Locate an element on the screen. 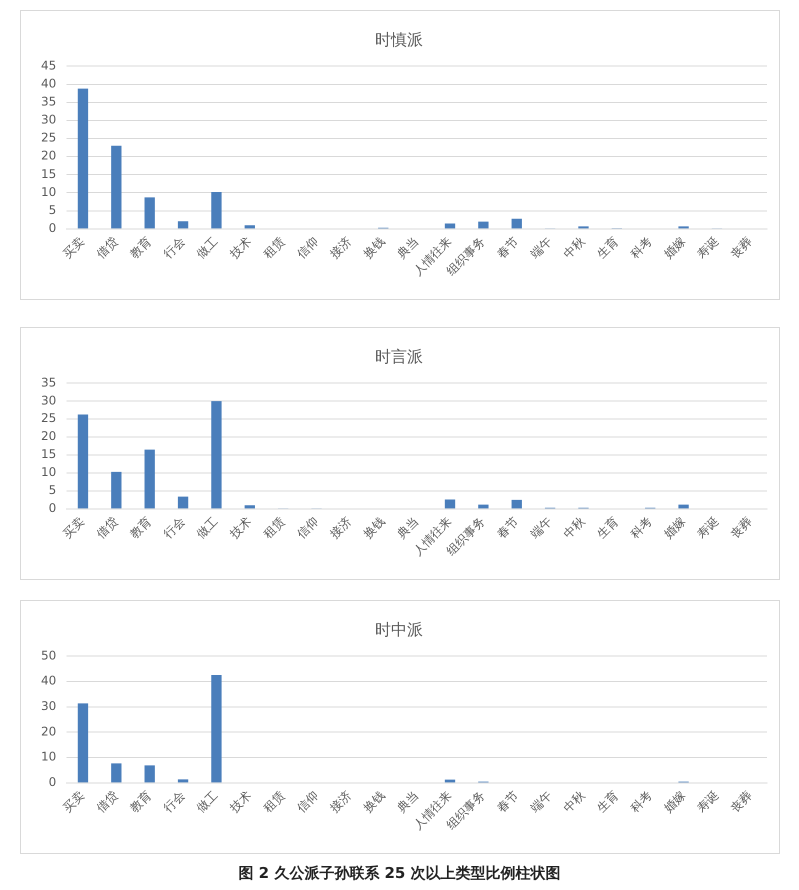 The width and height of the screenshot is (799, 890). chart-title: 时慎派 is located at coordinates (399, 39).